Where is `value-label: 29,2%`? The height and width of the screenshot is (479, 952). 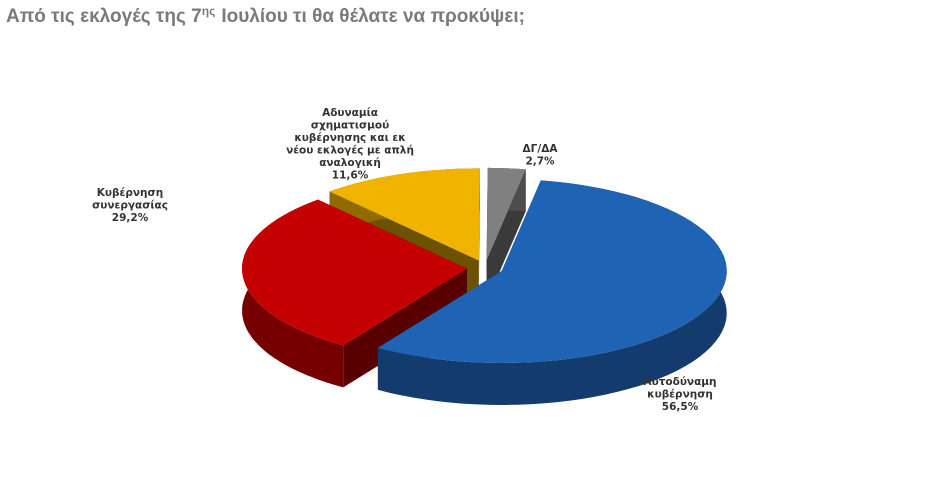
value-label: 29,2% is located at coordinates (130, 218).